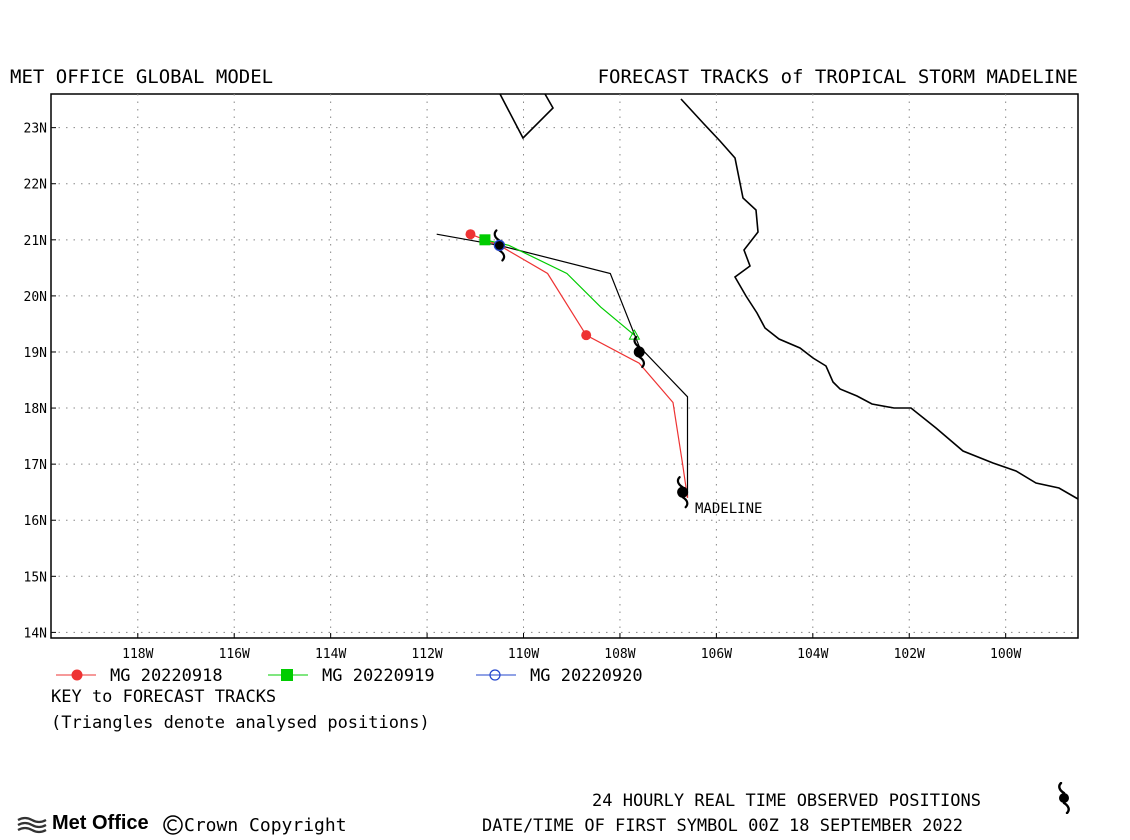  I want to click on lon-tick-label: 114W, so click(330, 653).